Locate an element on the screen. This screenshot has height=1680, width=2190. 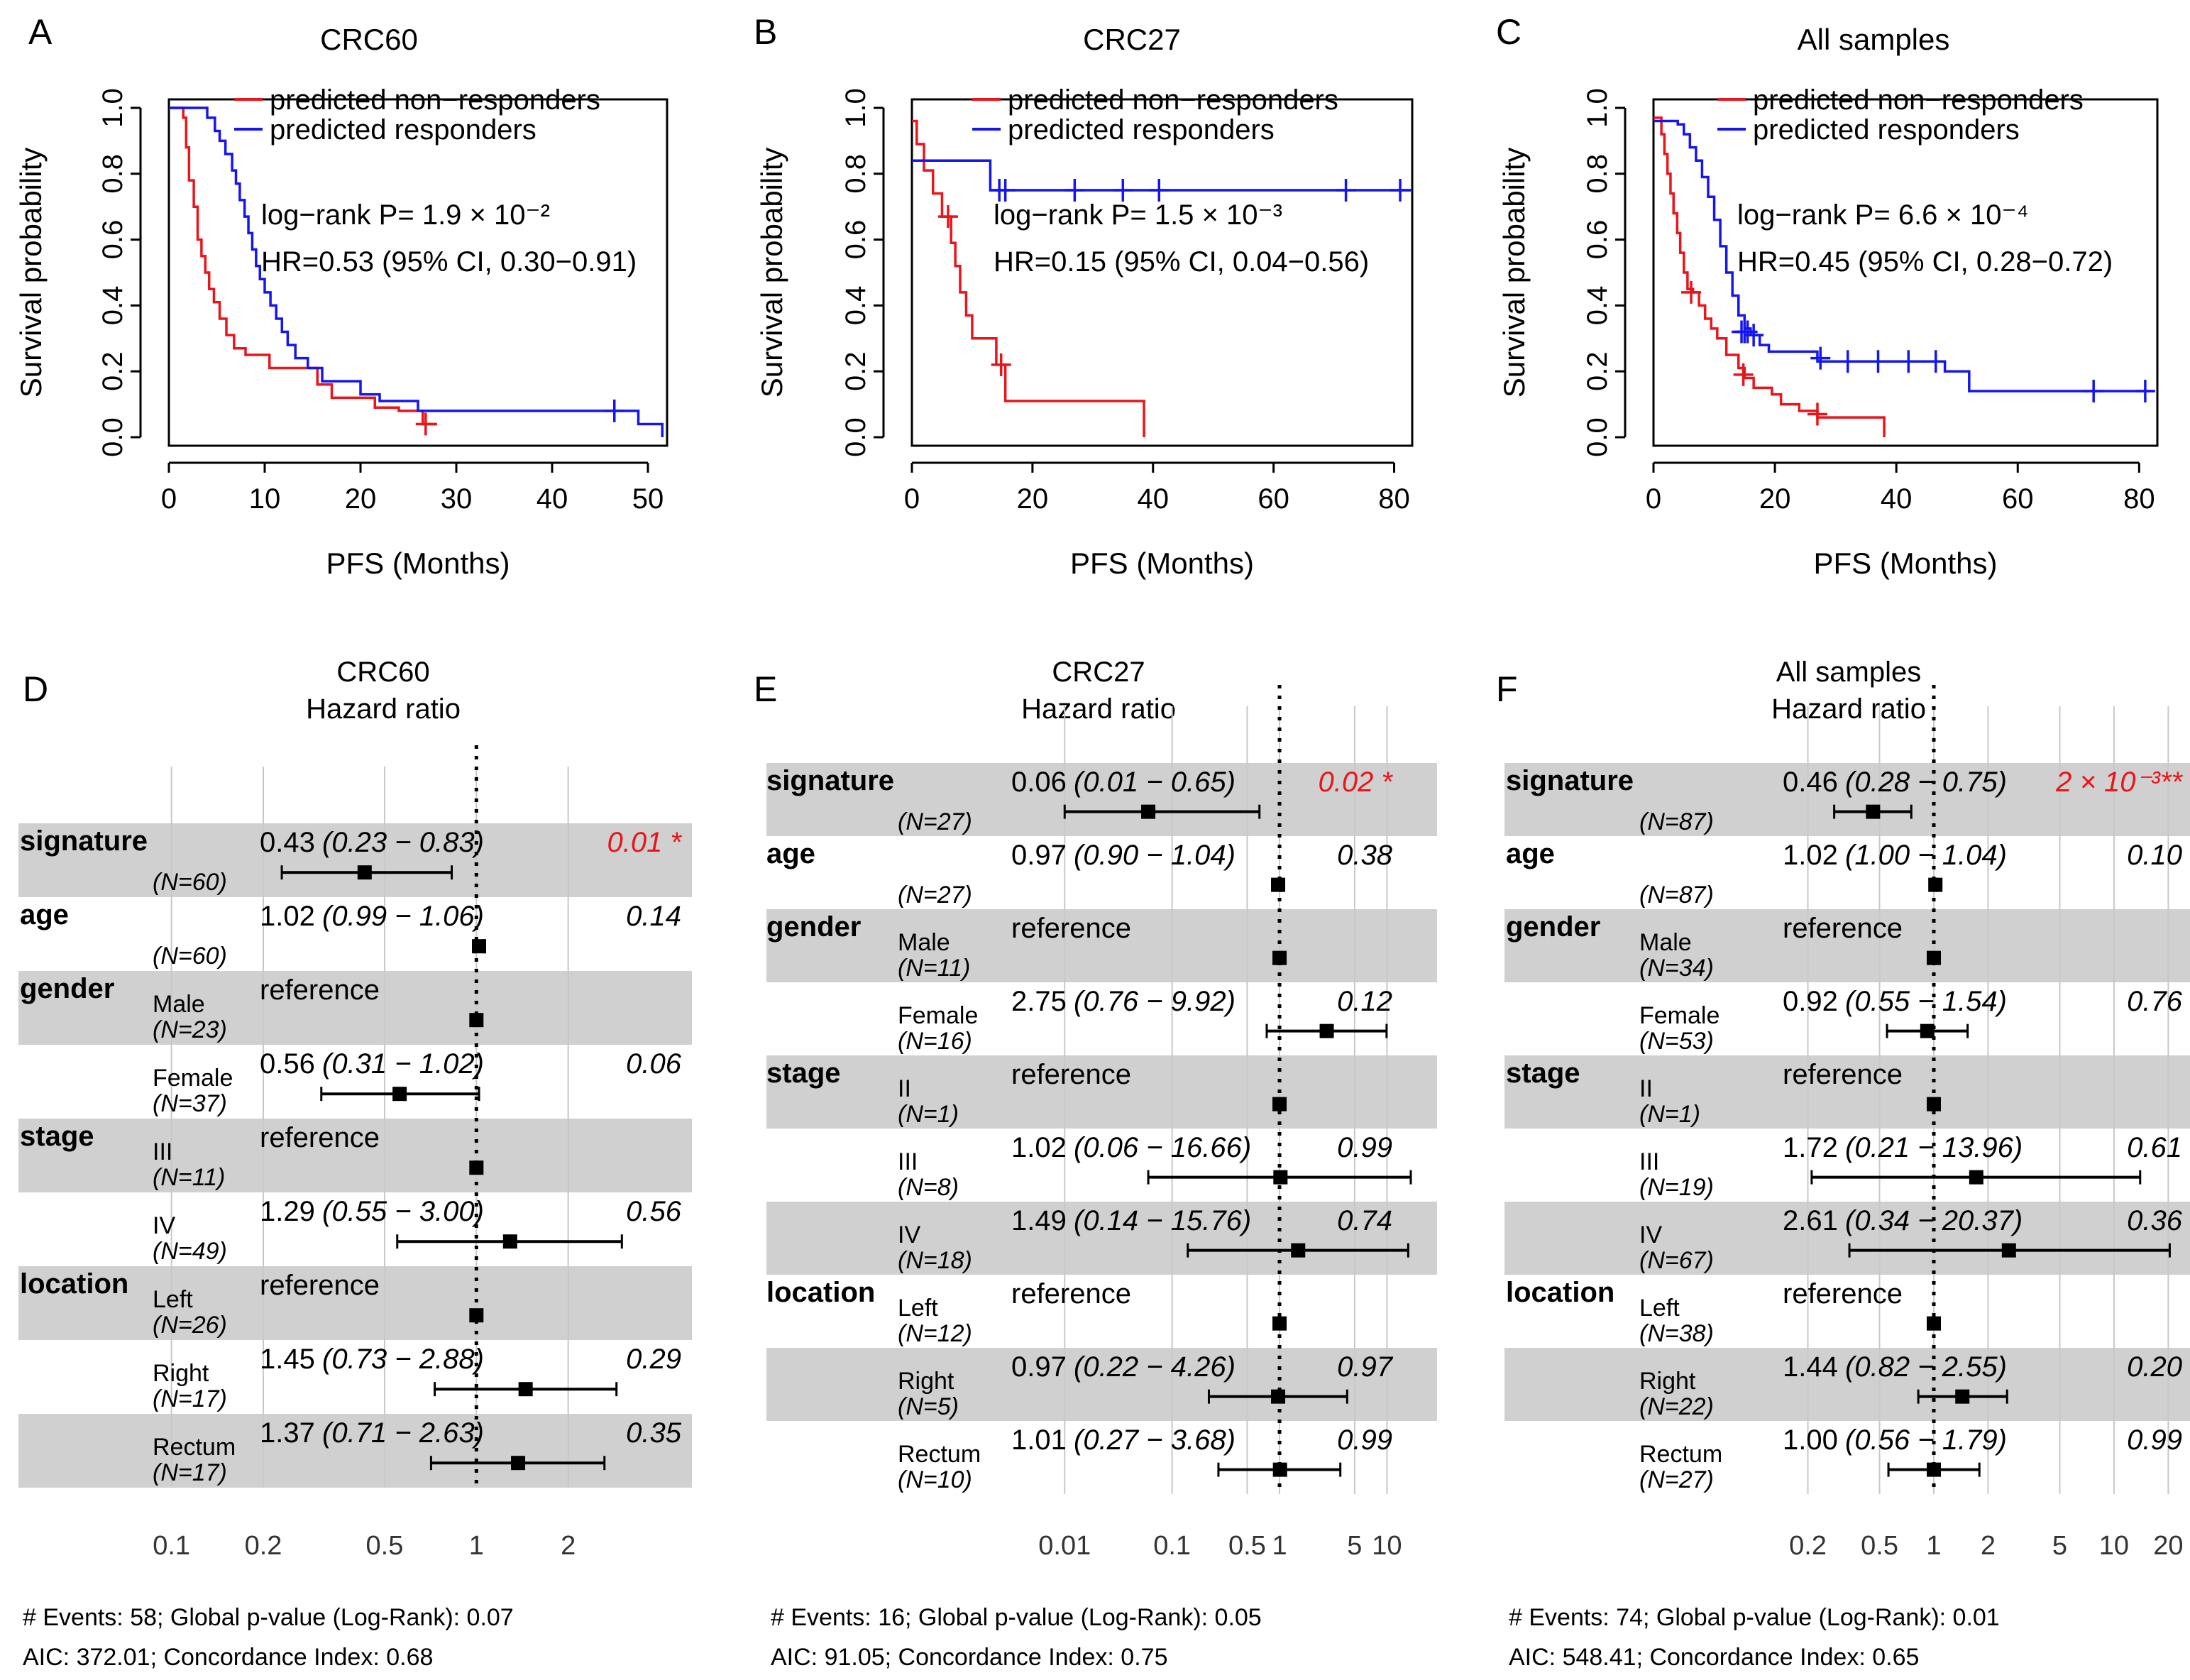
n-label: (N=34) is located at coordinates (1676, 968).